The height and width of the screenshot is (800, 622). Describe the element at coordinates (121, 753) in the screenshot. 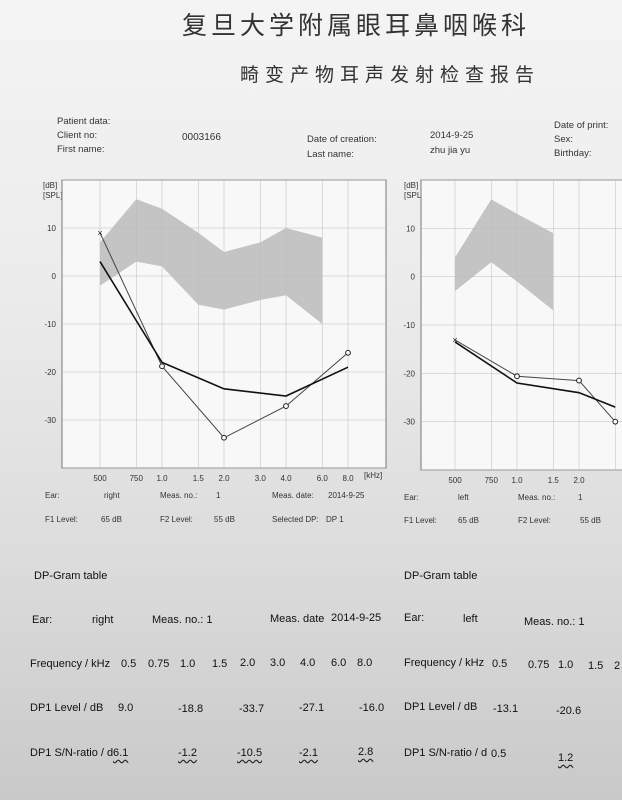

I see `table-right-sn: 6.1` at that location.